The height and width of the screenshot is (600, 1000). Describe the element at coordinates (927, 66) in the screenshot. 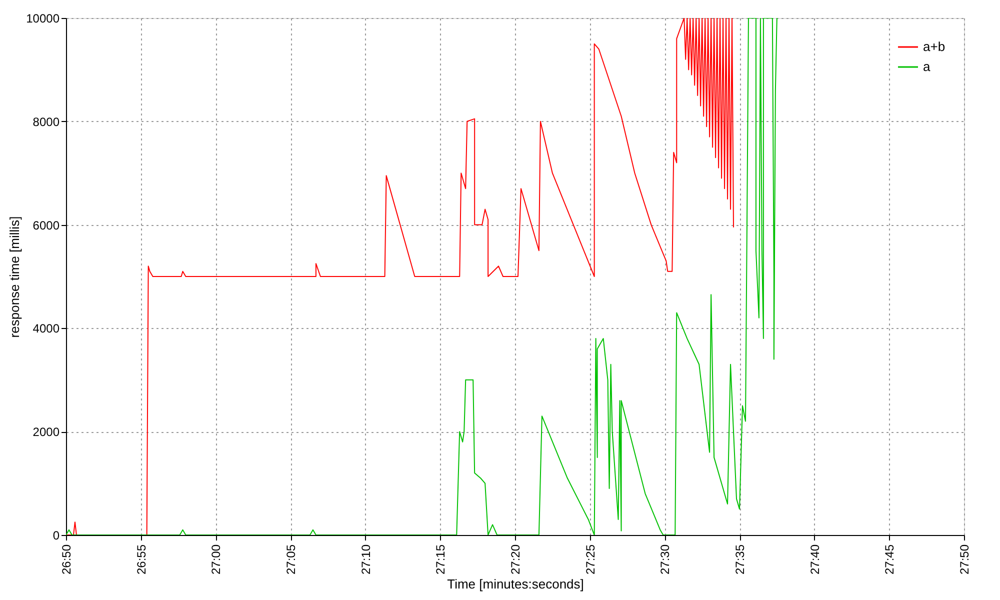

I see `legend-label: a` at that location.